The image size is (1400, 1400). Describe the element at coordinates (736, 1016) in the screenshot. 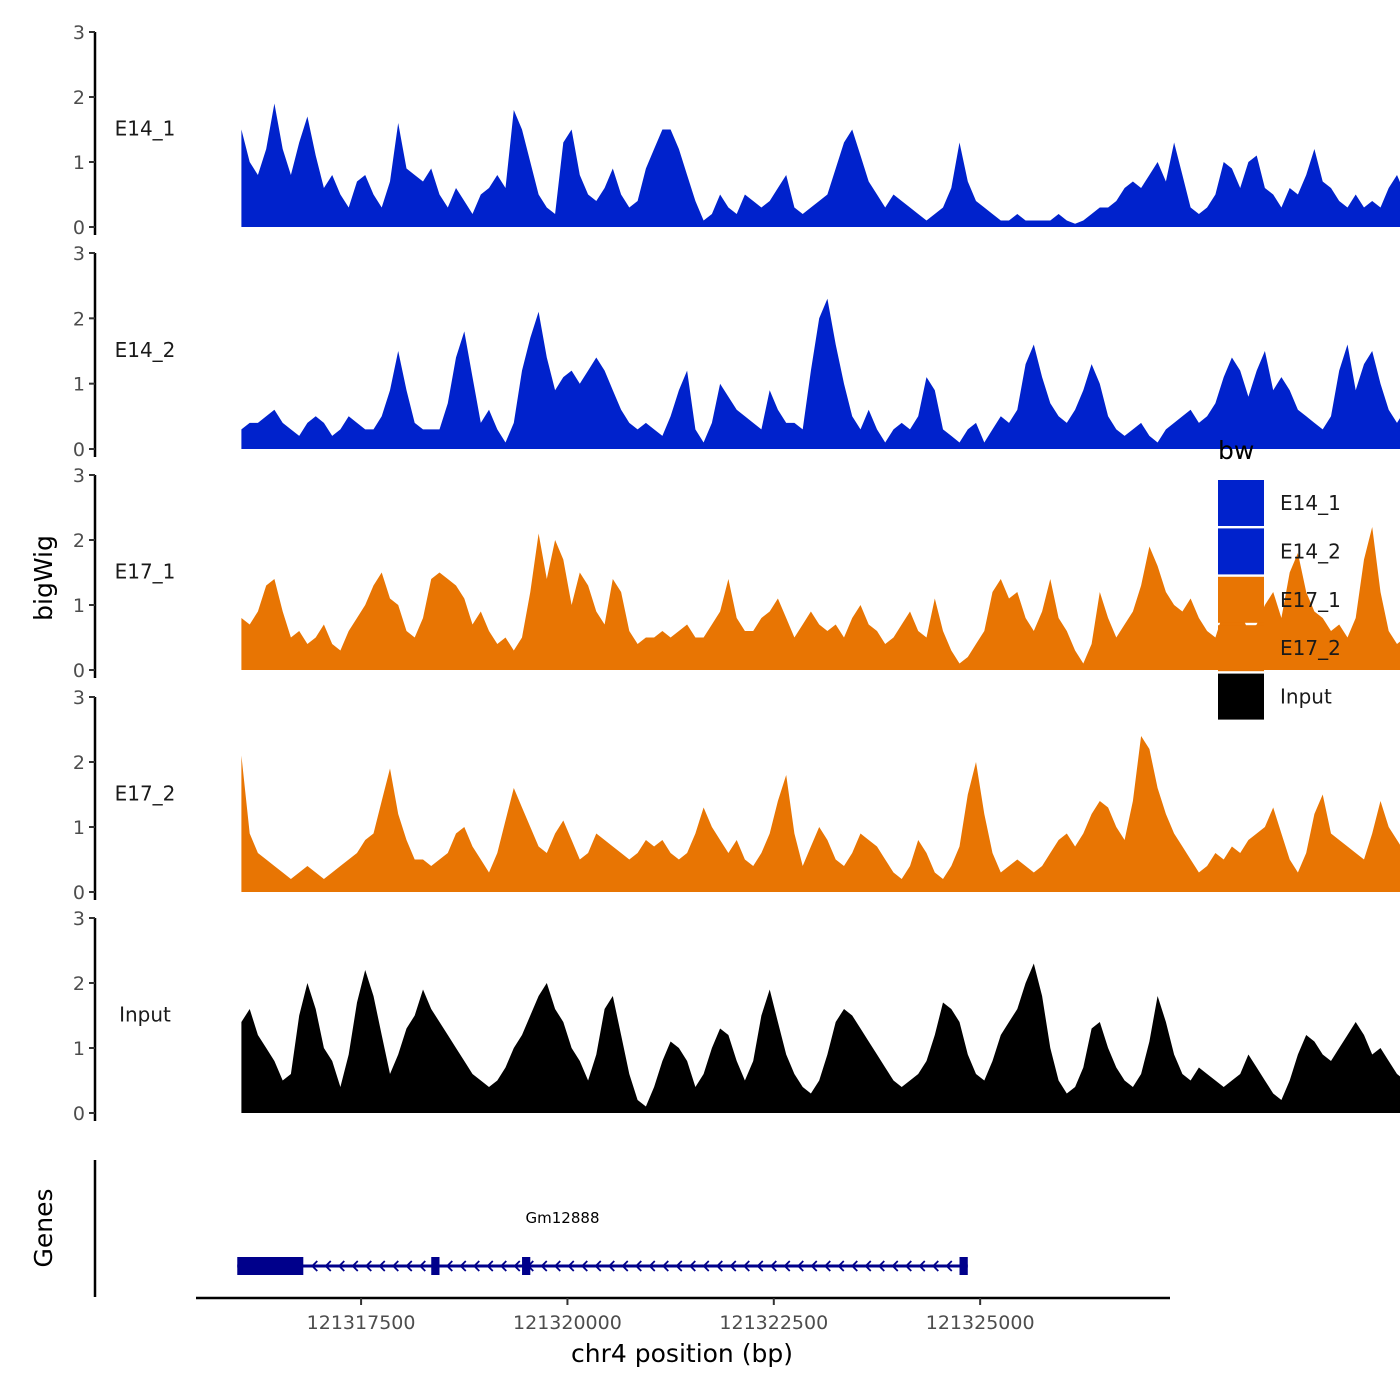

I see `track-Input: 0 1 2 3 Input` at that location.